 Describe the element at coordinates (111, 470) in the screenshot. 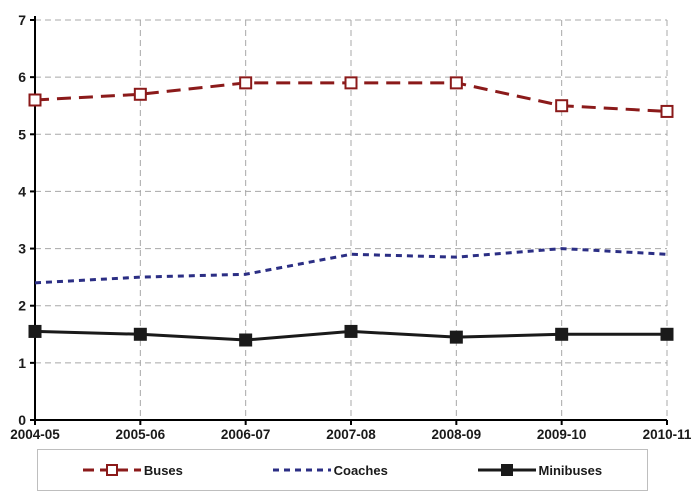

I see `buses-dashed-line-swatch-icon` at that location.